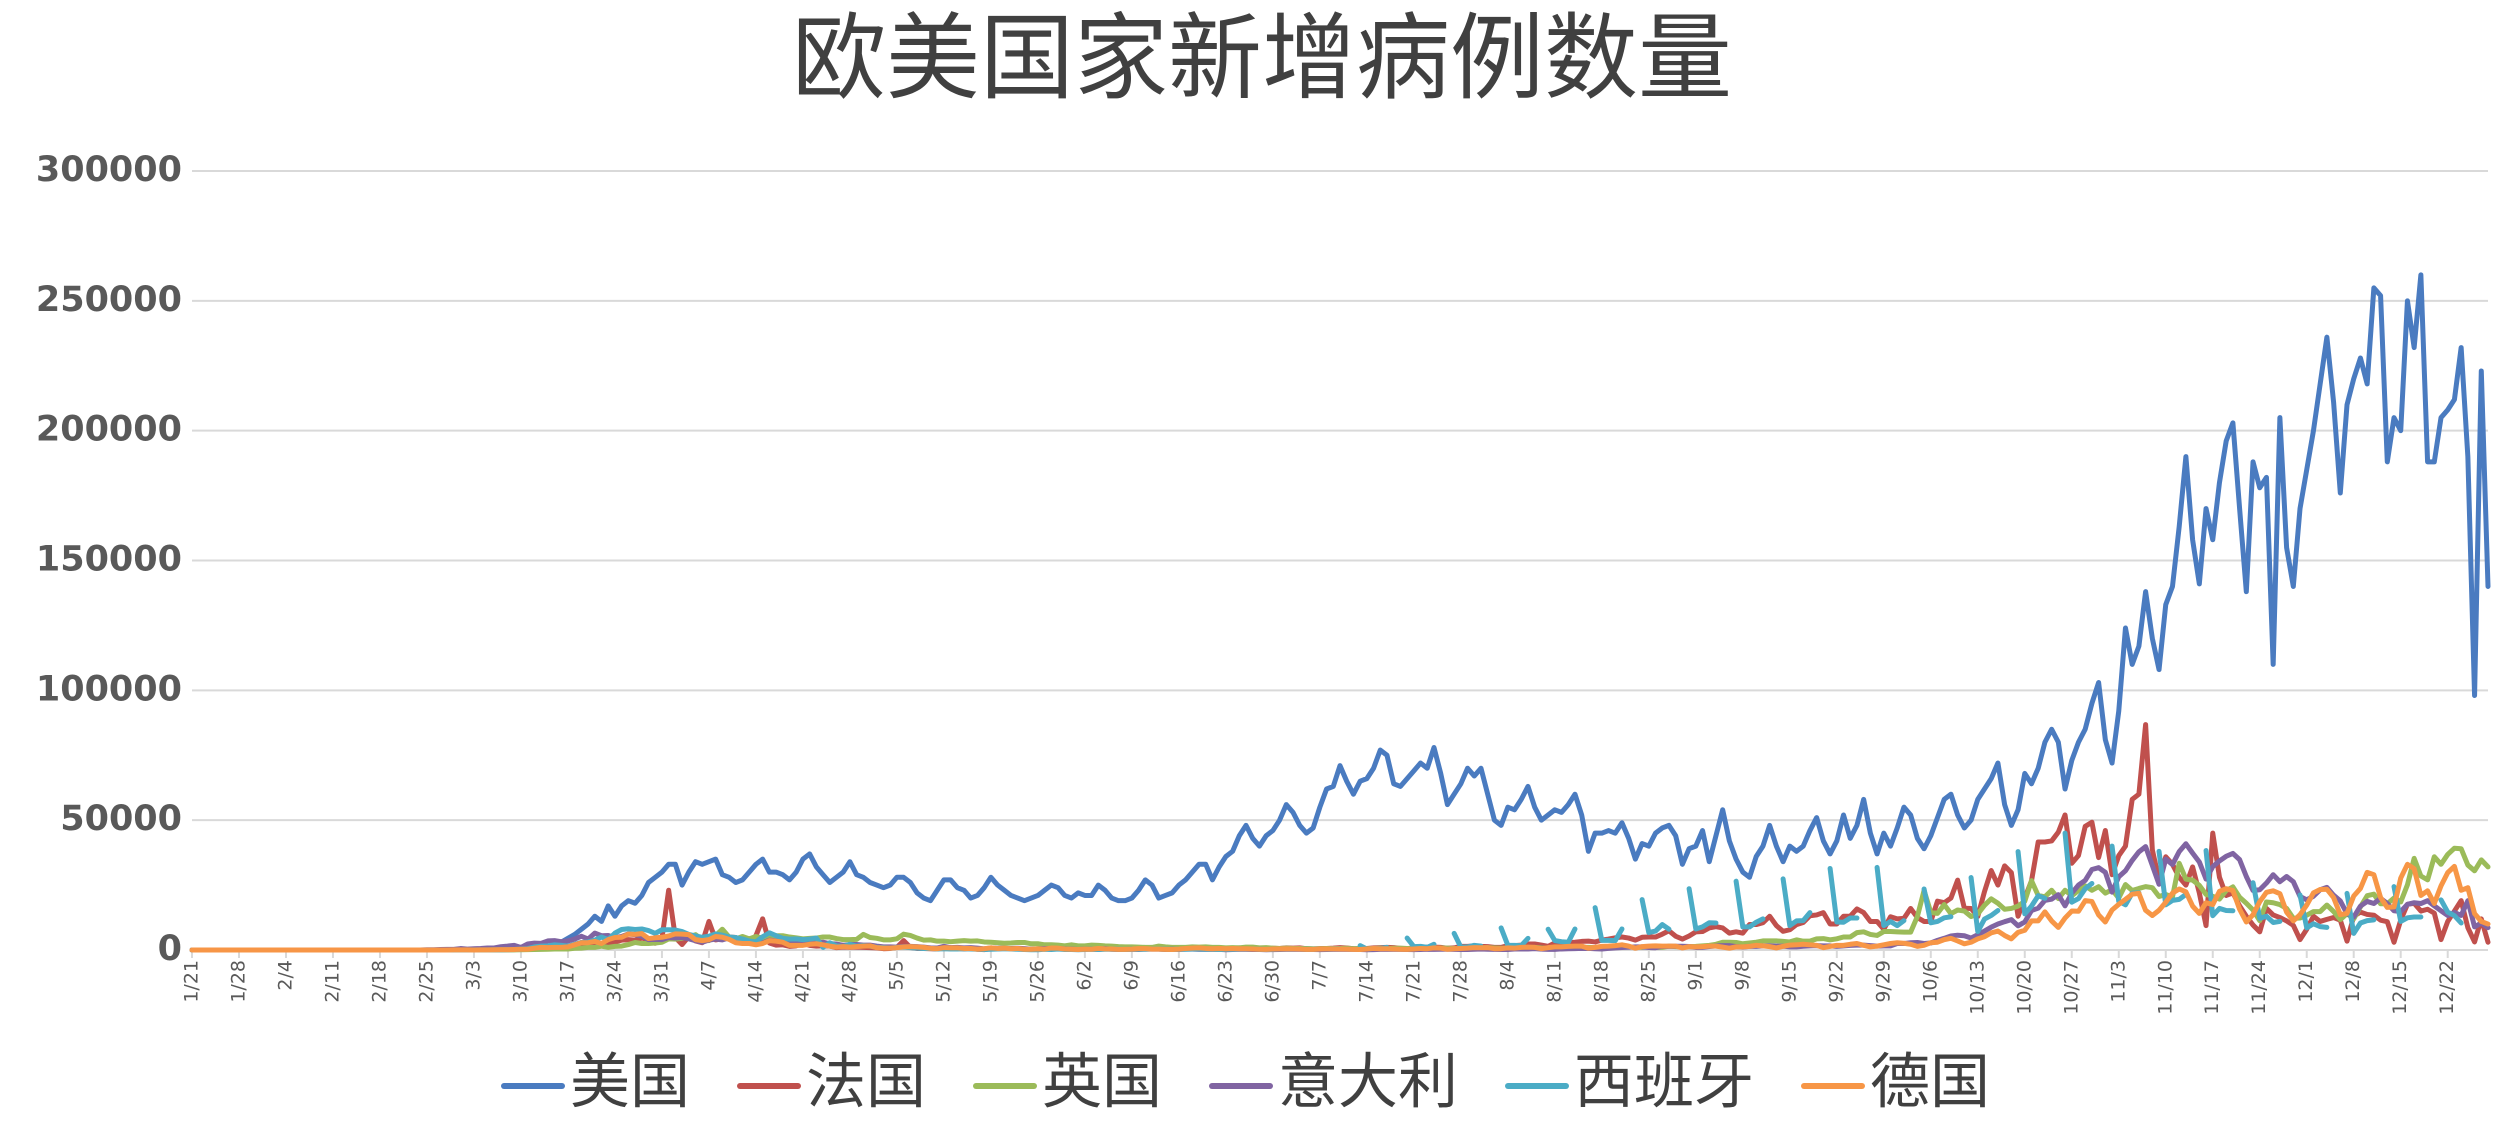  What do you see at coordinates (1507, 975) in the screenshot?
I see `x-tick-label: 8/4` at bounding box center [1507, 975].